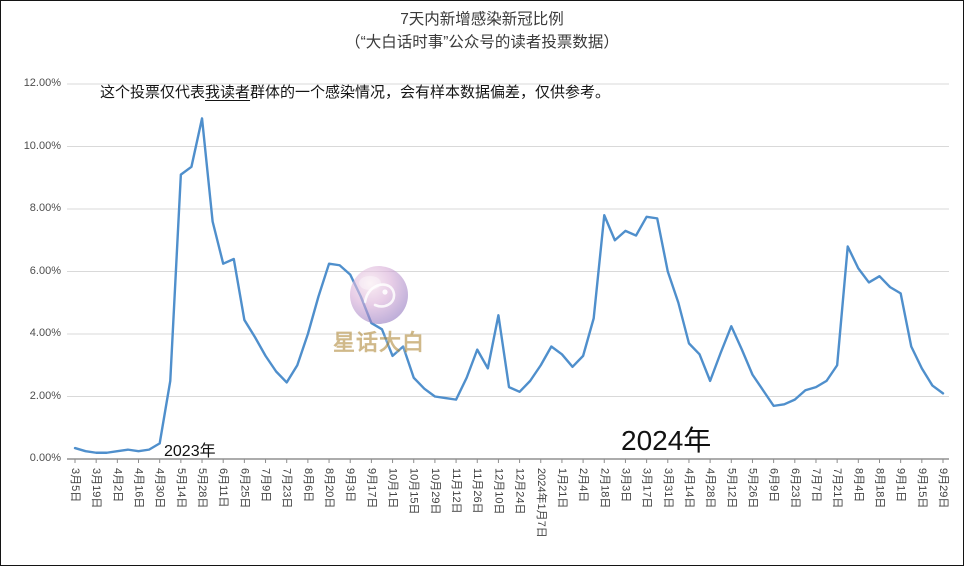 The image size is (964, 566). What do you see at coordinates (482, 19) in the screenshot?
I see `chart-title: 7天内新增感染新冠比例` at bounding box center [482, 19].